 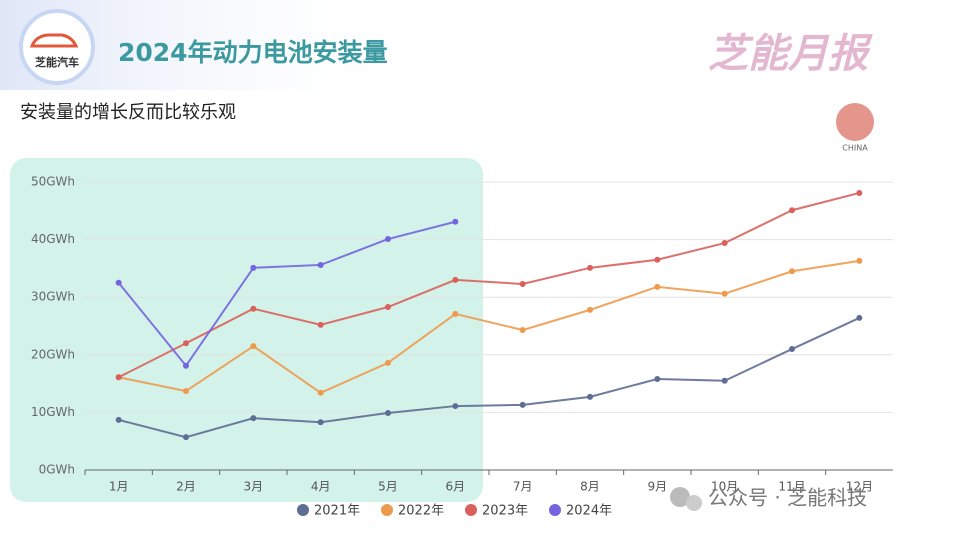 What do you see at coordinates (523, 487) in the screenshot?
I see `x-tick-label: 7月` at bounding box center [523, 487].